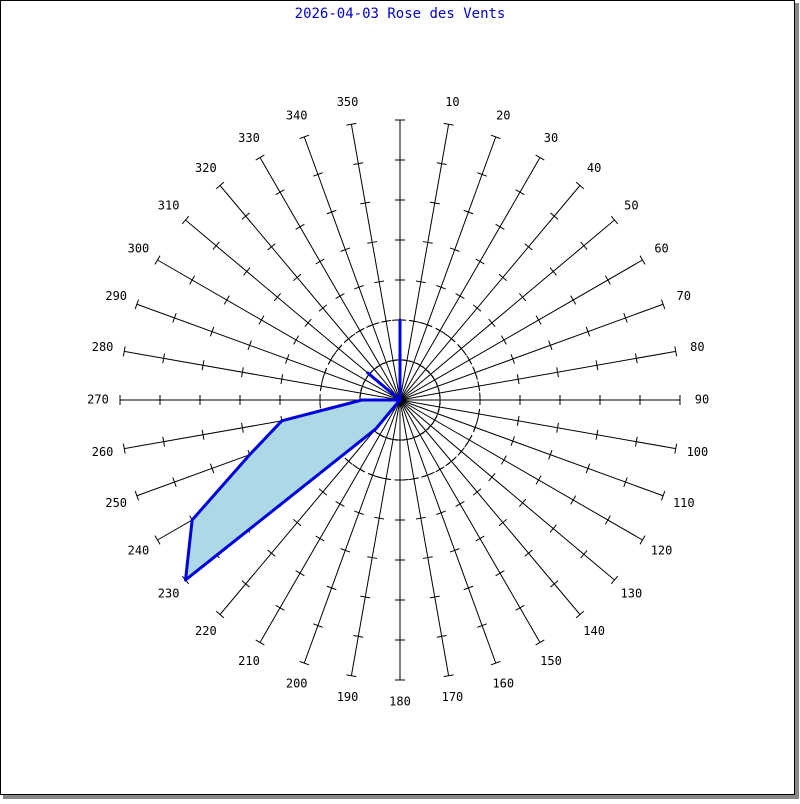 The image size is (800, 804). What do you see at coordinates (249, 661) in the screenshot?
I see `direction-label: 210` at bounding box center [249, 661].